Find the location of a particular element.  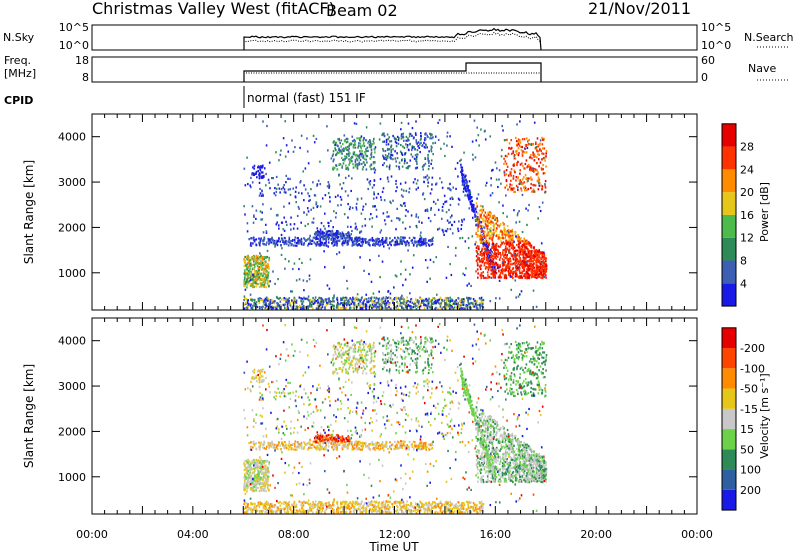

nsky-trace is located at coordinates (392, 39).